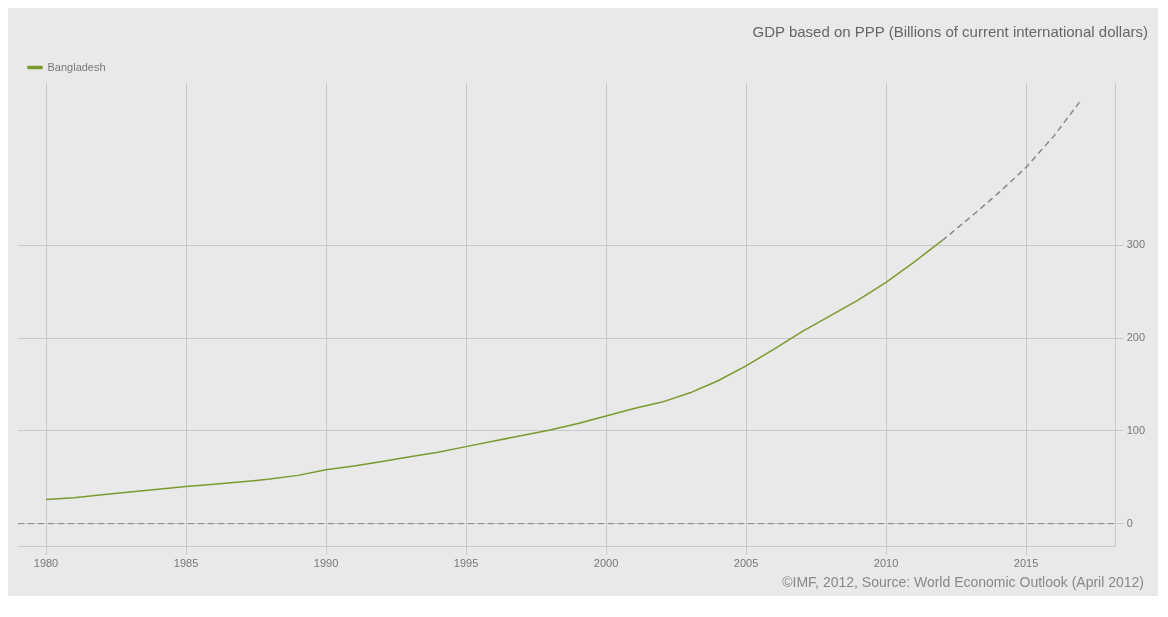 The height and width of the screenshot is (617, 1168). I want to click on x-tick-label: 1985, so click(186, 563).